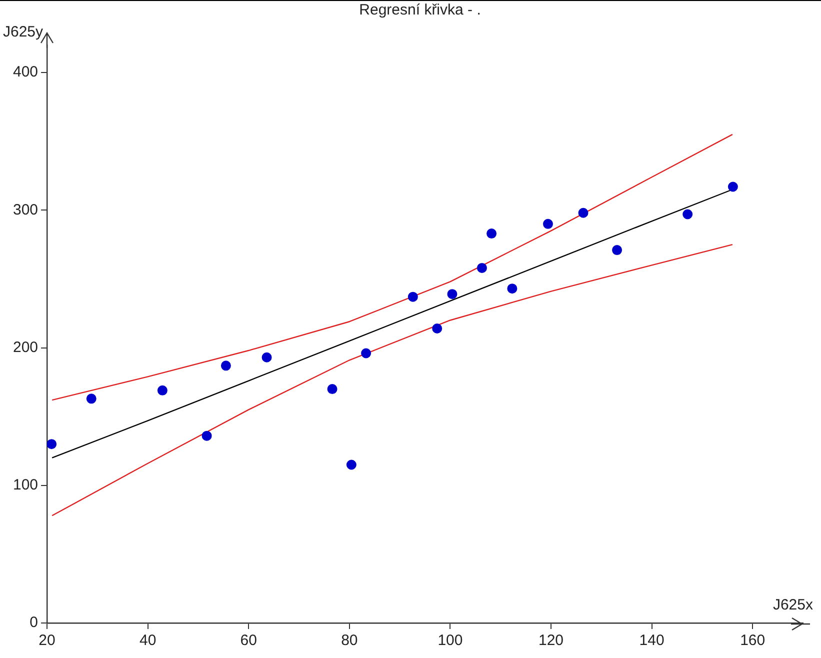 The image size is (821, 658). What do you see at coordinates (651, 641) in the screenshot?
I see `x-tick-label: 140` at bounding box center [651, 641].